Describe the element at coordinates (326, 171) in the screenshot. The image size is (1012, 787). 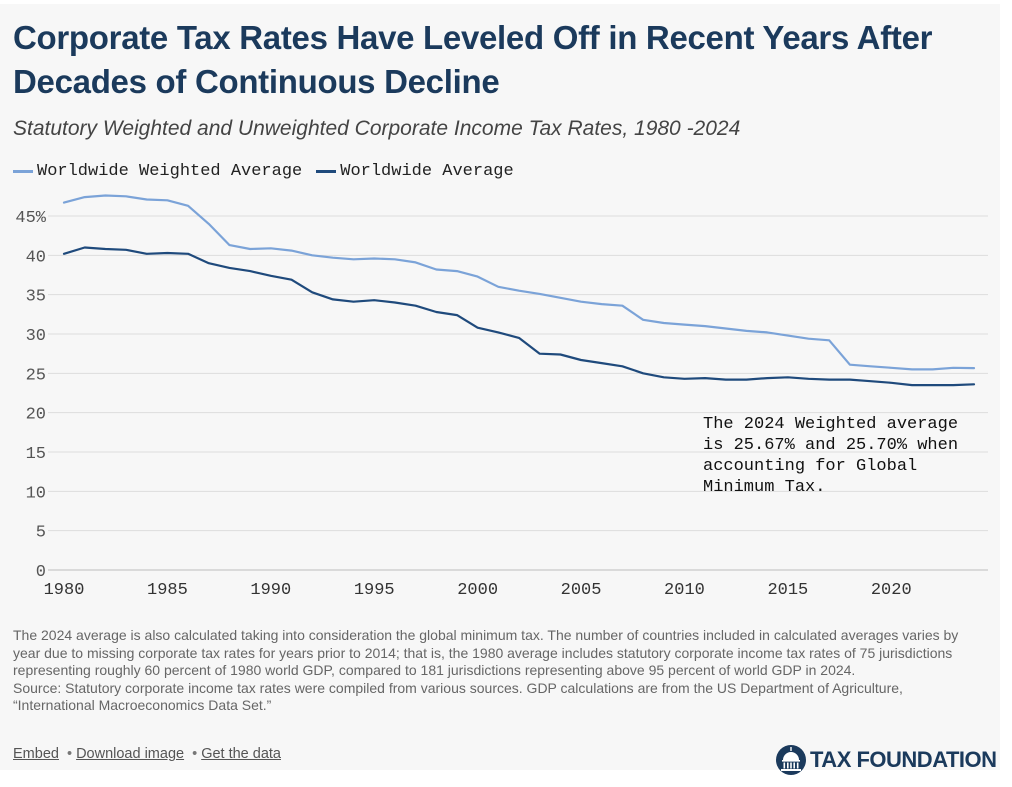
I see `legend-swatch-average` at that location.